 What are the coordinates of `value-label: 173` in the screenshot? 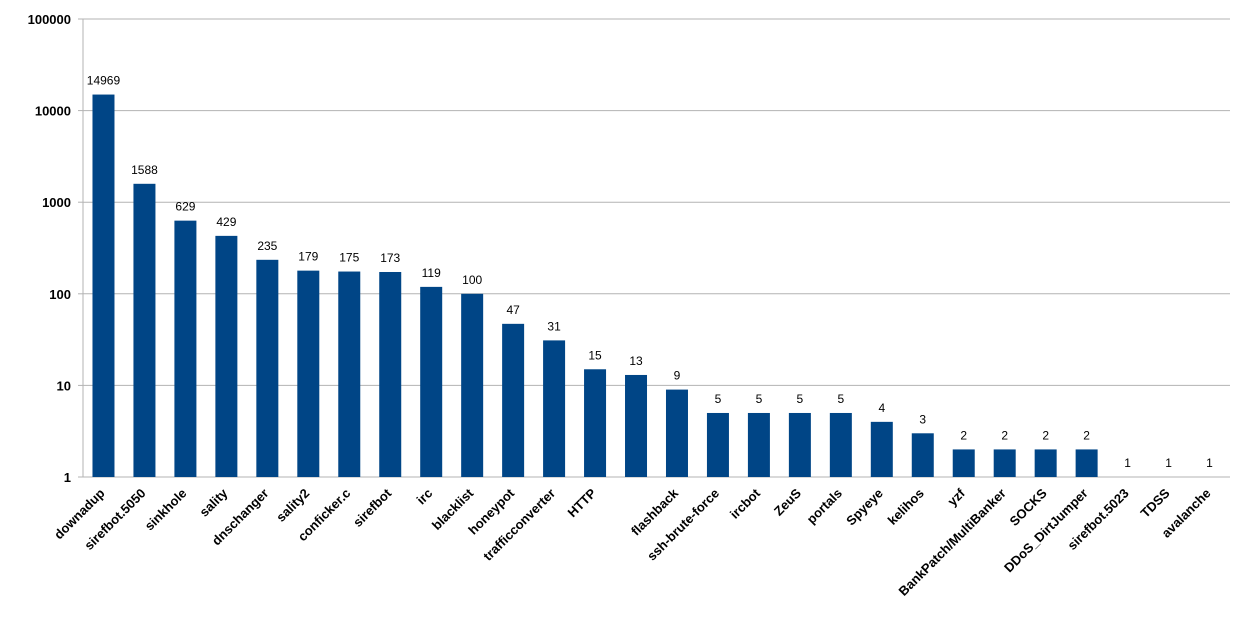 It's located at (390, 258).